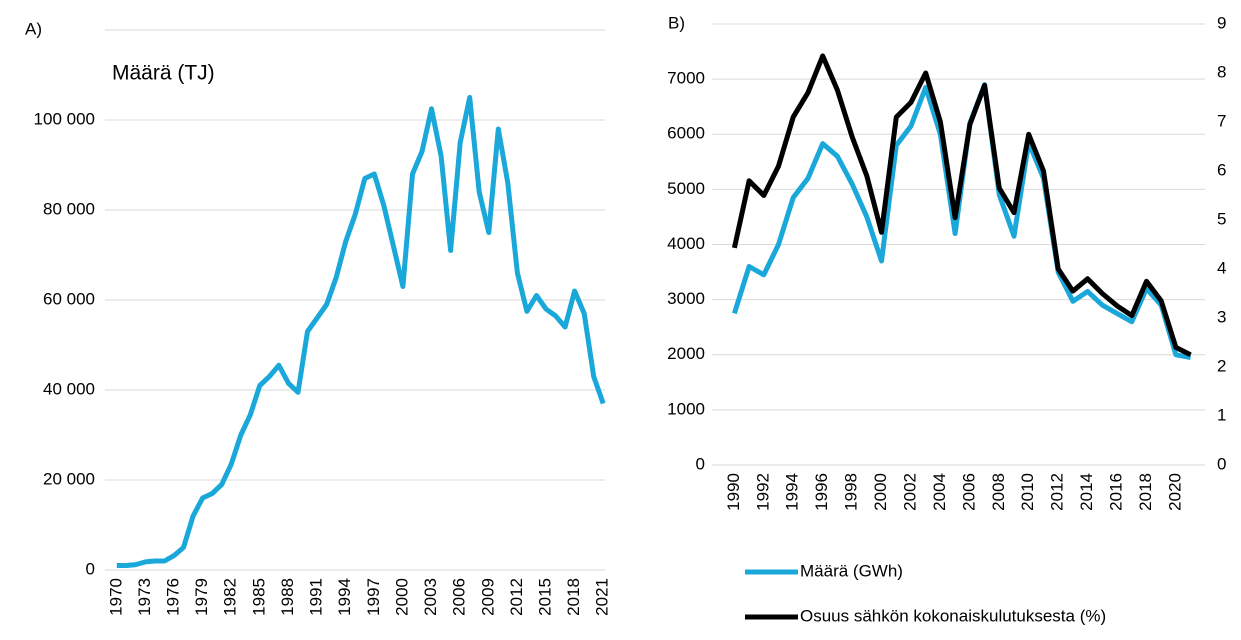 The image size is (1241, 640). What do you see at coordinates (373, 597) in the screenshot?
I see `x-tick-label: 1997` at bounding box center [373, 597].